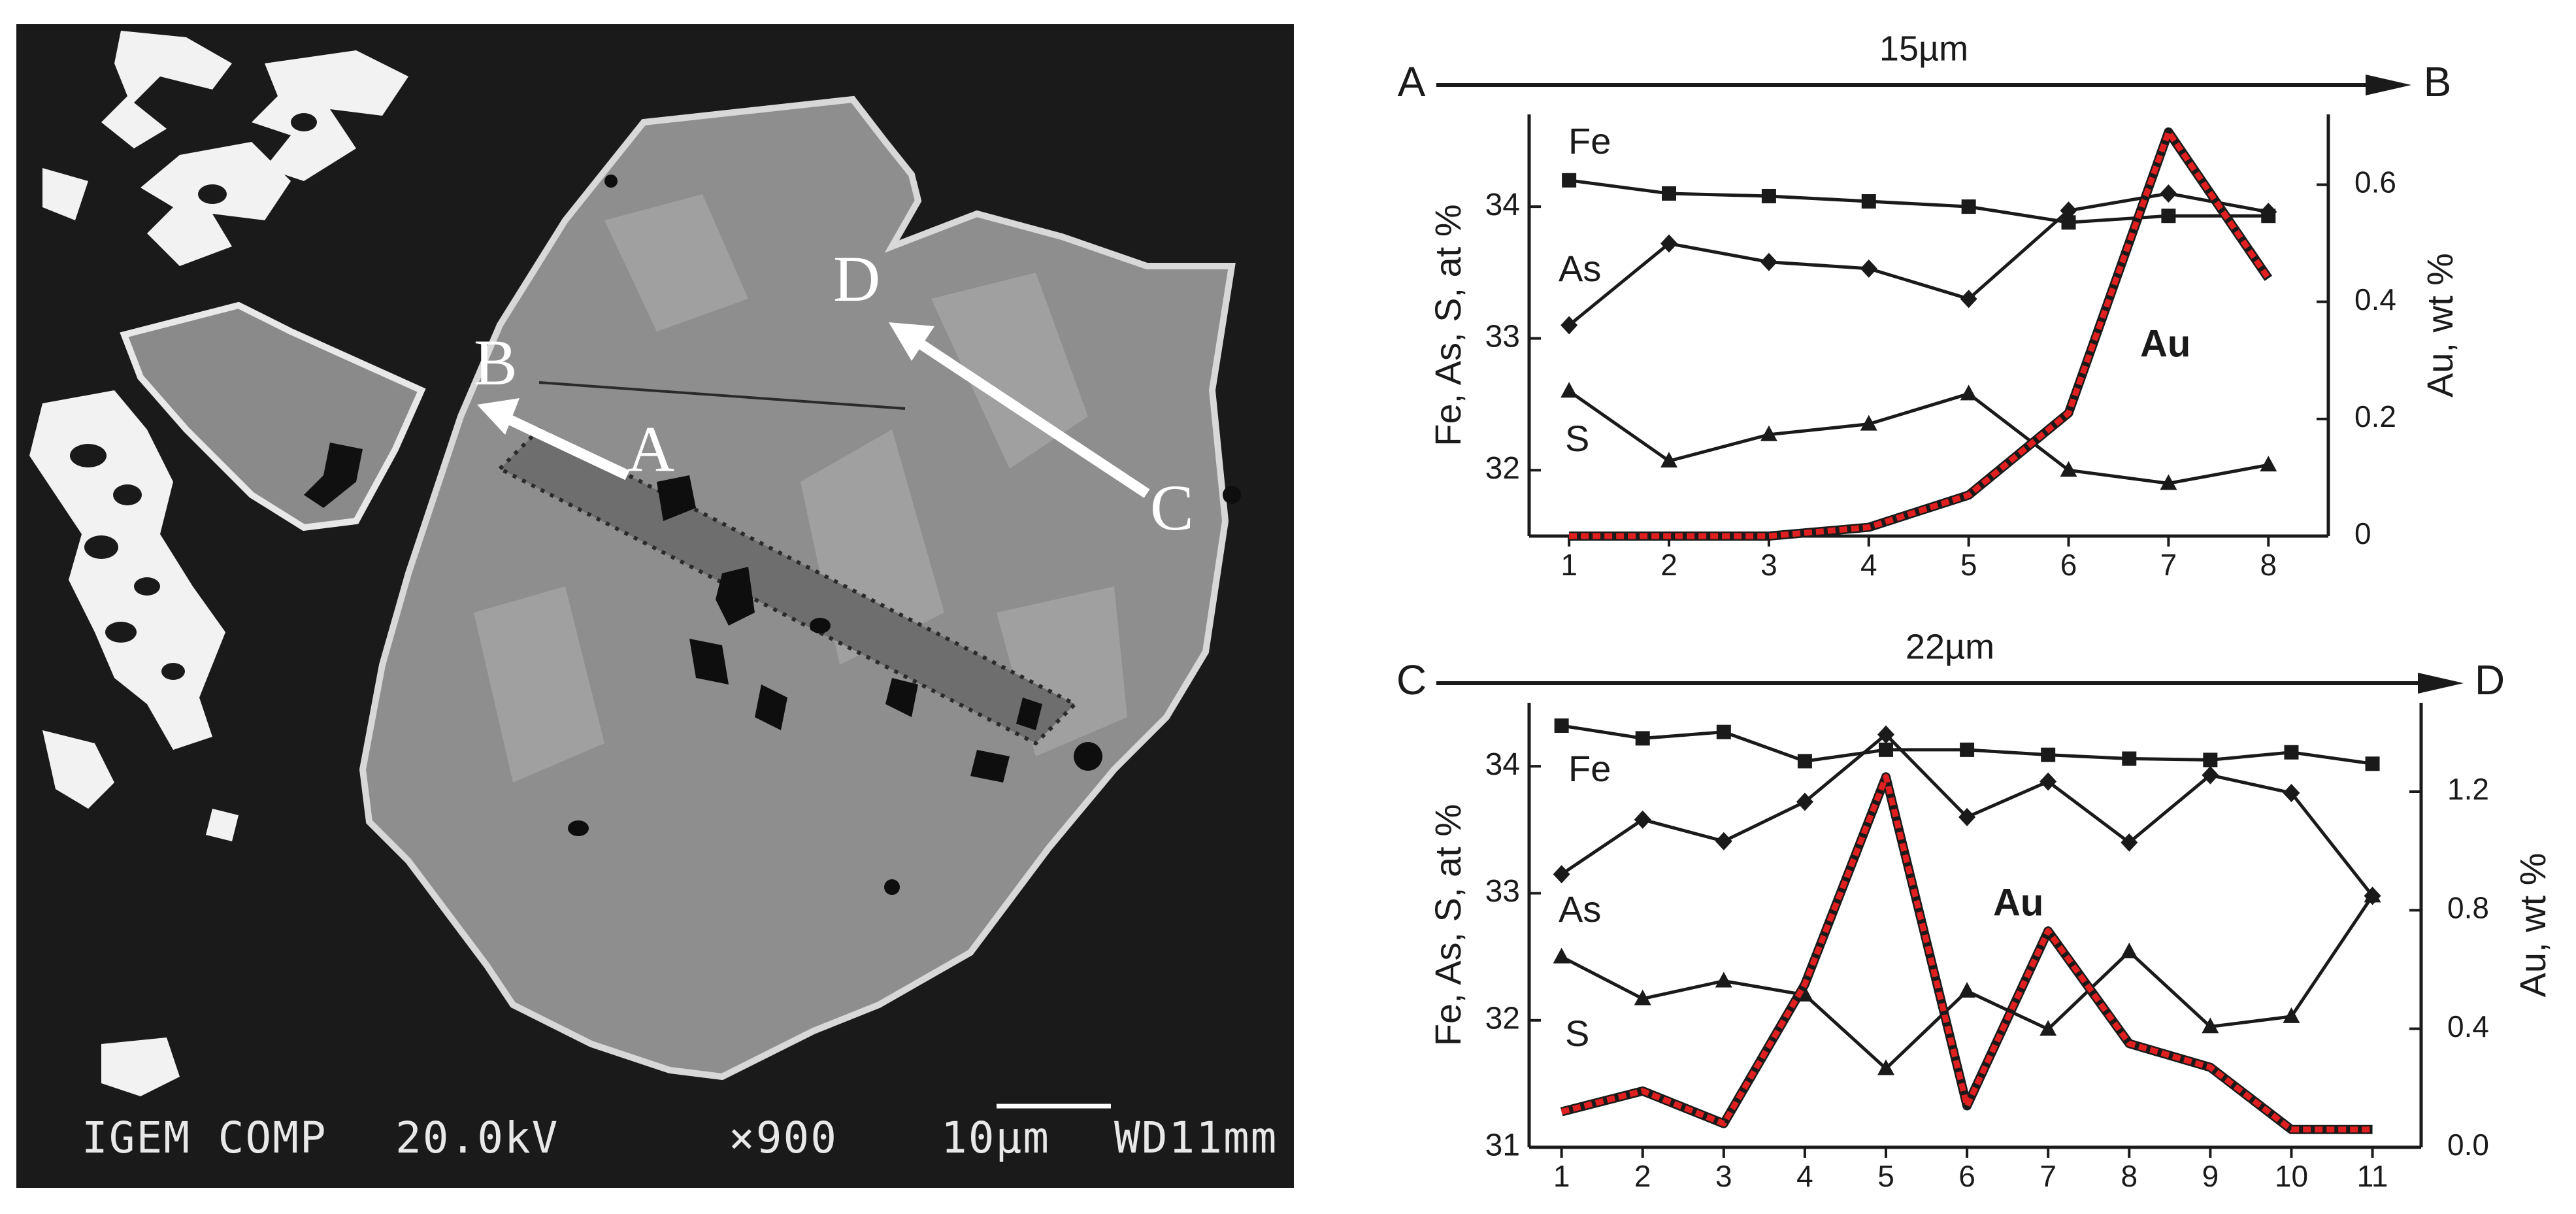 The height and width of the screenshot is (1214, 2576). What do you see at coordinates (1966, 953) in the screenshot?
I see `chart2-series-au-line` at bounding box center [1966, 953].